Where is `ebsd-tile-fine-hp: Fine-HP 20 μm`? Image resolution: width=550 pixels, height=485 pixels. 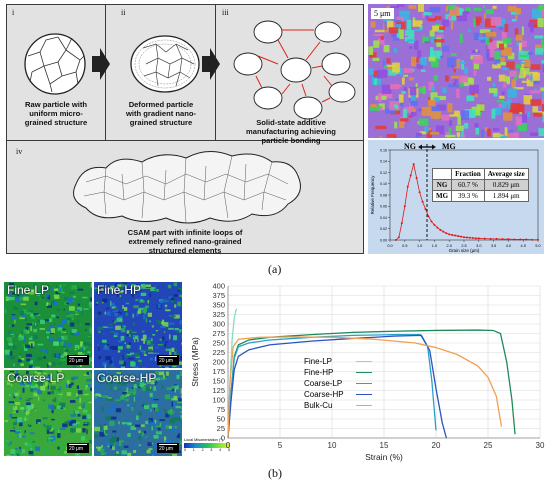 ebsd-tile-fine-hp: Fine-HP 20 μm is located at coordinates (138, 325).